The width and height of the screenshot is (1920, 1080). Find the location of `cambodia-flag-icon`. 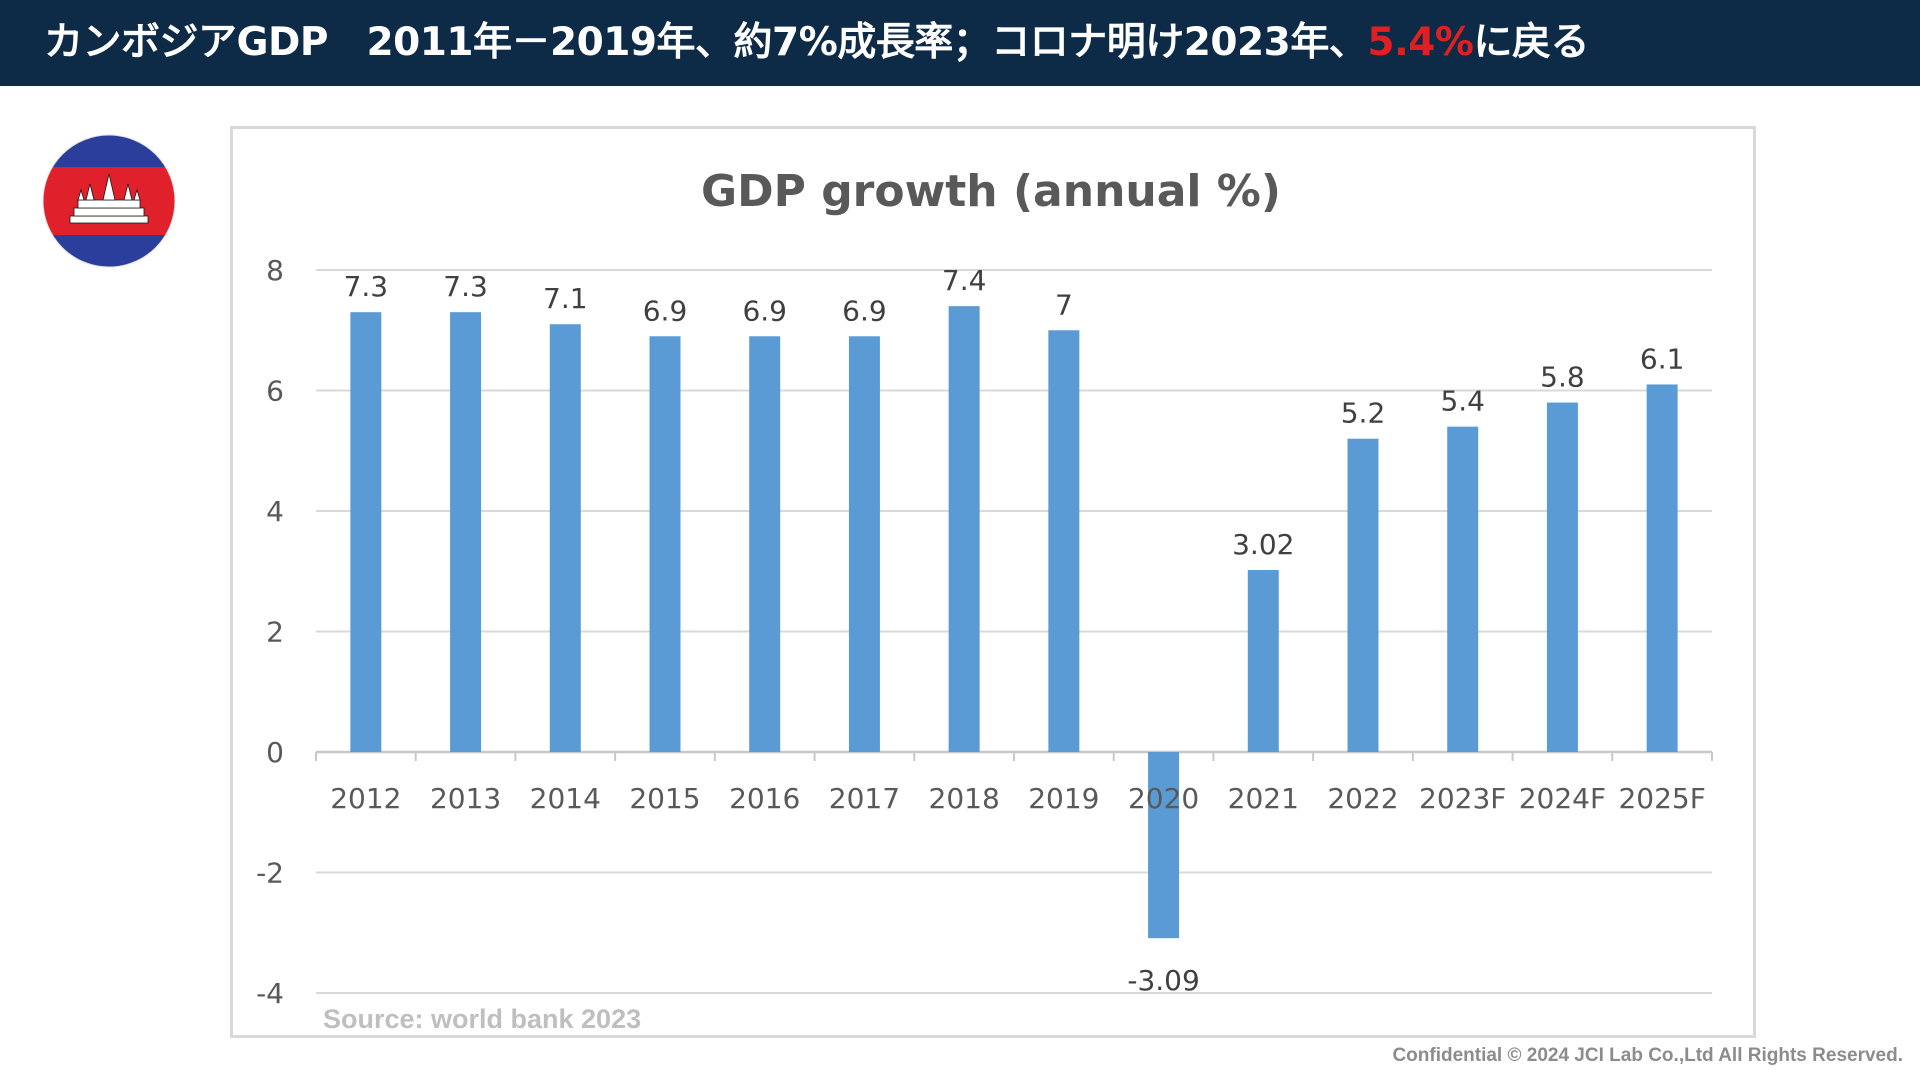

cambodia-flag-icon is located at coordinates (109, 201).